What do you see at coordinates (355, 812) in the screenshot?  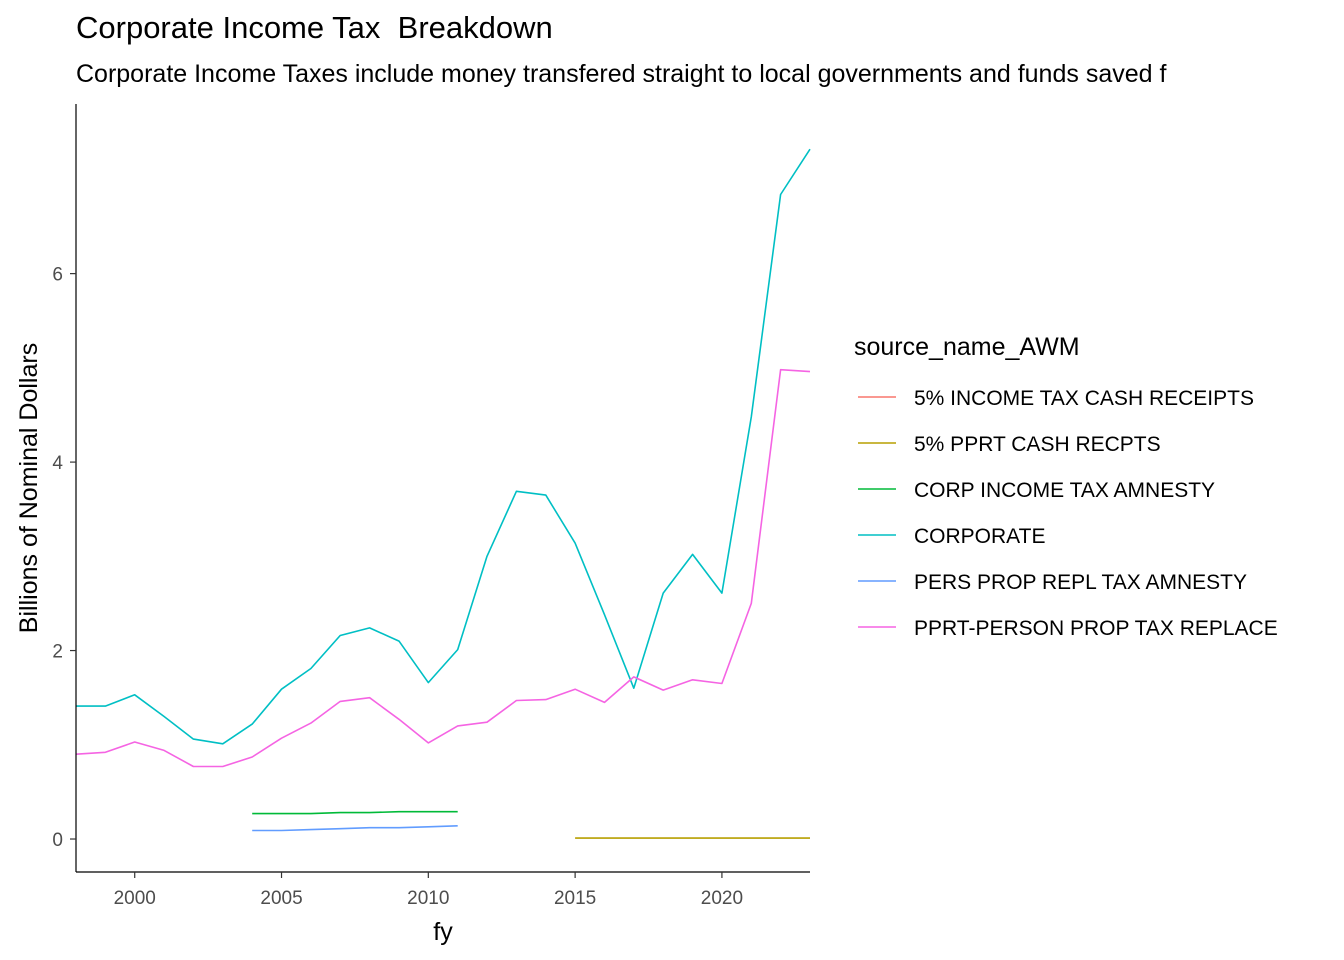 I see `series-line-corp-income-tax-amnesty` at bounding box center [355, 812].